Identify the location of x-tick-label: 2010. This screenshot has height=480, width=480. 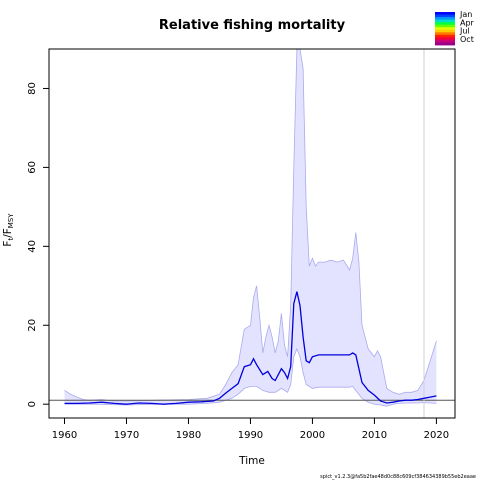
(374, 435).